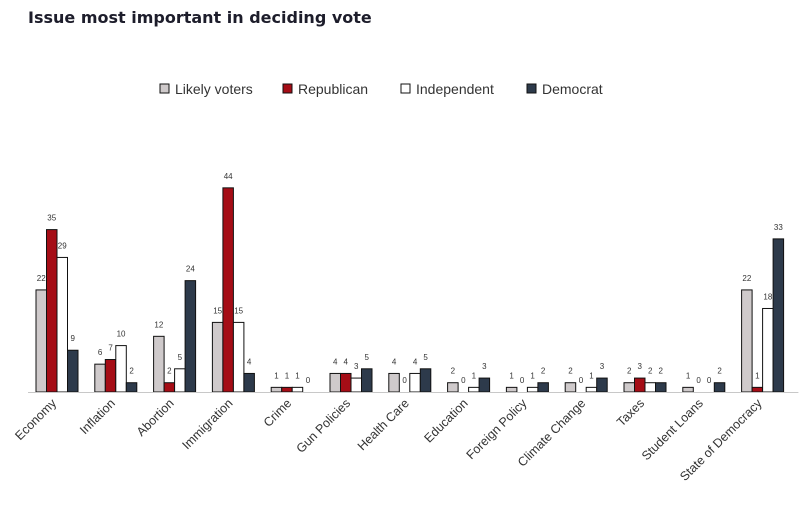 The image size is (807, 505). I want to click on bar-taxes-independent, so click(650, 387).